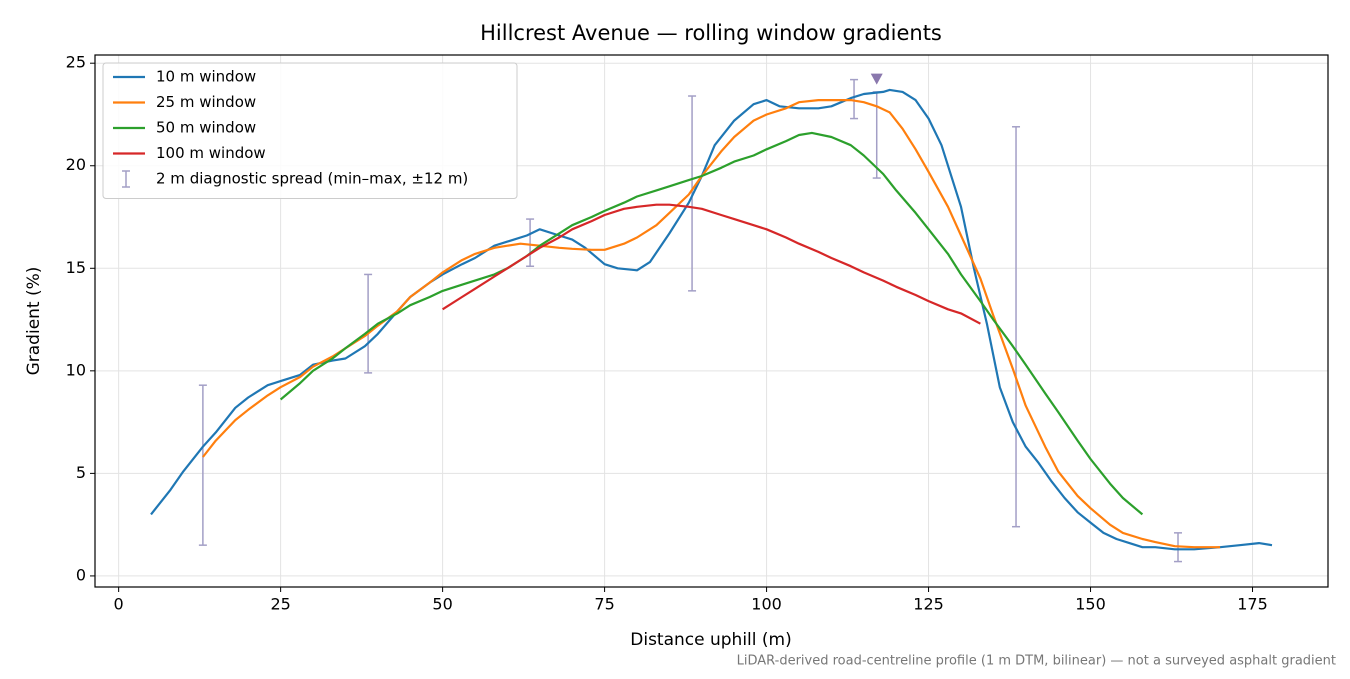  I want to click on y-tick-label: 10, so click(76, 369).